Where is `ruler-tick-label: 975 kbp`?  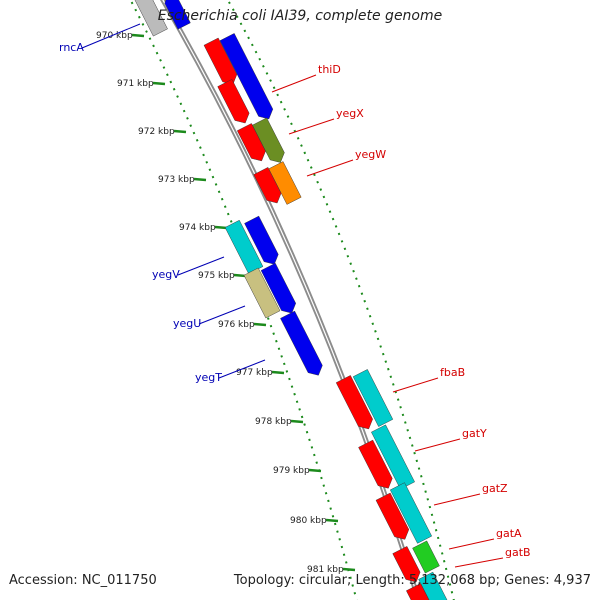 ruler-tick-label: 975 kbp is located at coordinates (216, 276).